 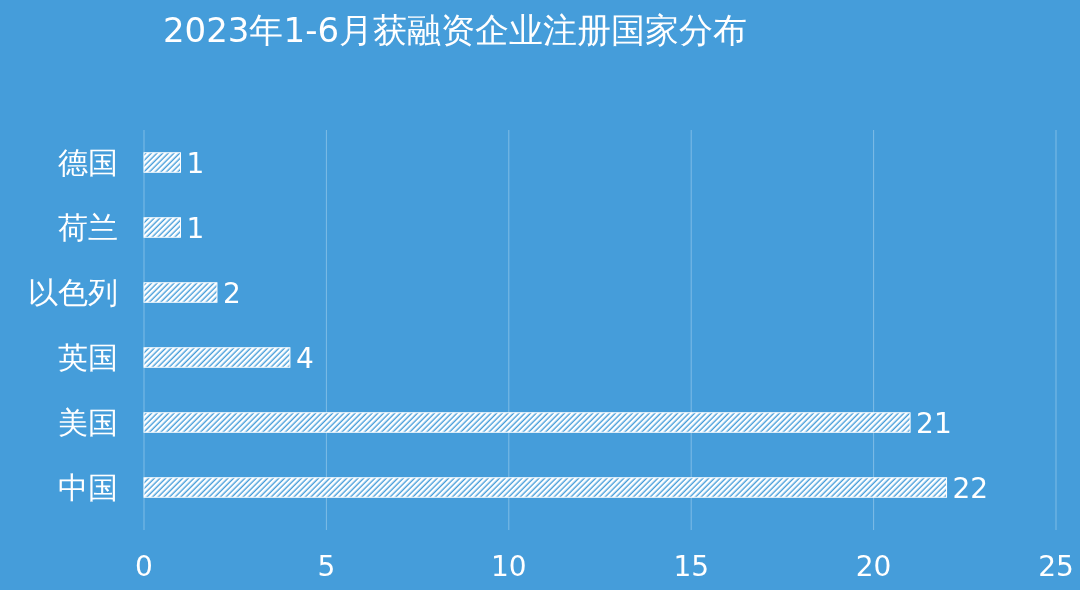 What do you see at coordinates (691, 566) in the screenshot?
I see `x-tick-label: 15` at bounding box center [691, 566].